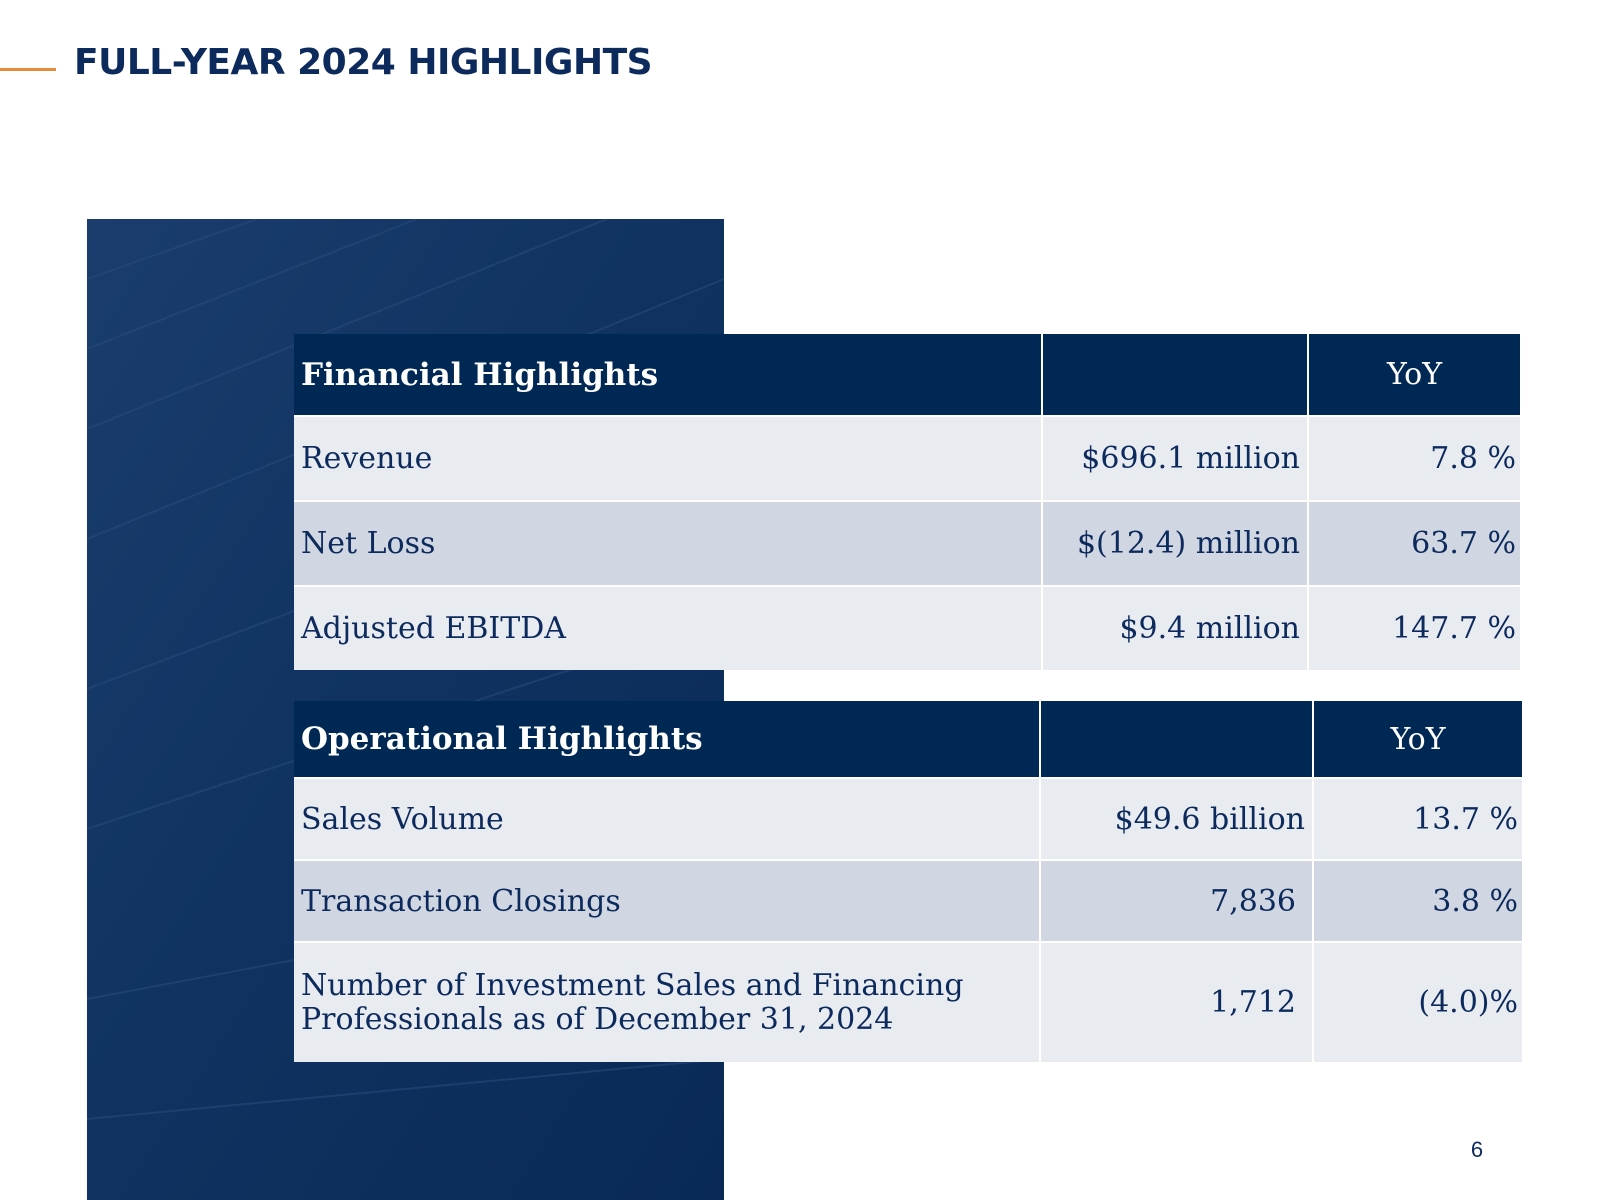 The width and height of the screenshot is (1600, 1200). Describe the element at coordinates (1175, 458) in the screenshot. I see `row-value: $696.1 million` at that location.